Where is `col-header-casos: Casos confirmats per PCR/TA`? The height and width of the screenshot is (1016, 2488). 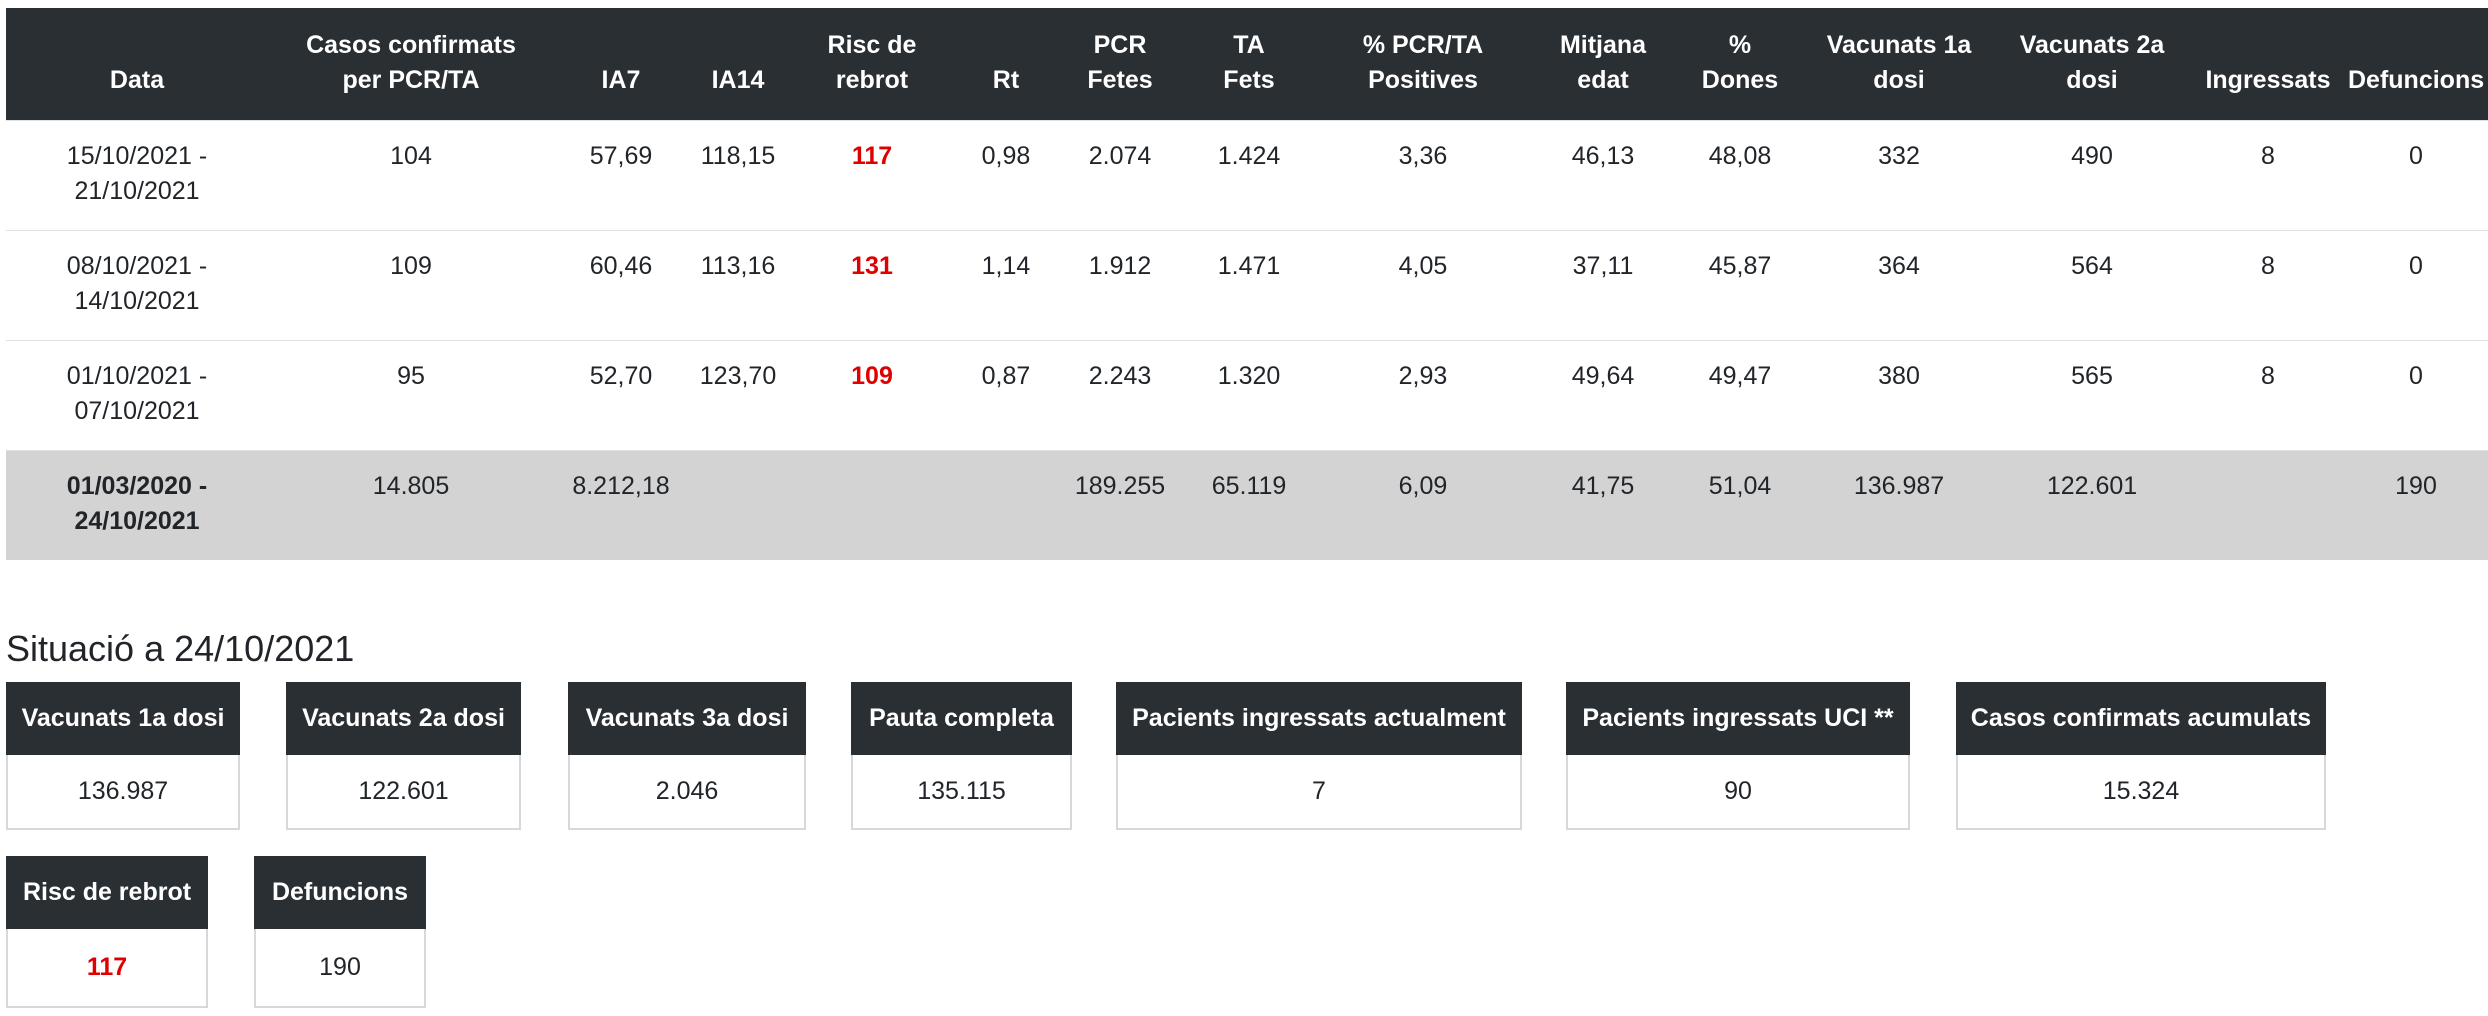
col-header-casos: Casos confirmats per PCR/TA is located at coordinates (411, 64).